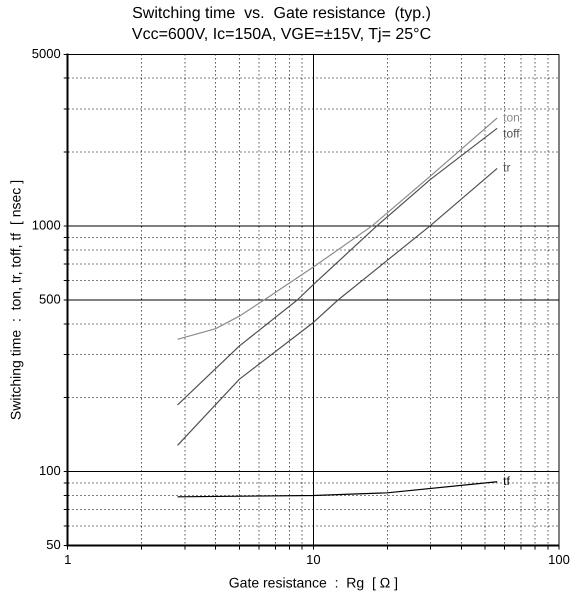 This screenshot has width=577, height=600. Describe the element at coordinates (506, 167) in the screenshot. I see `series-label: tr` at that location.